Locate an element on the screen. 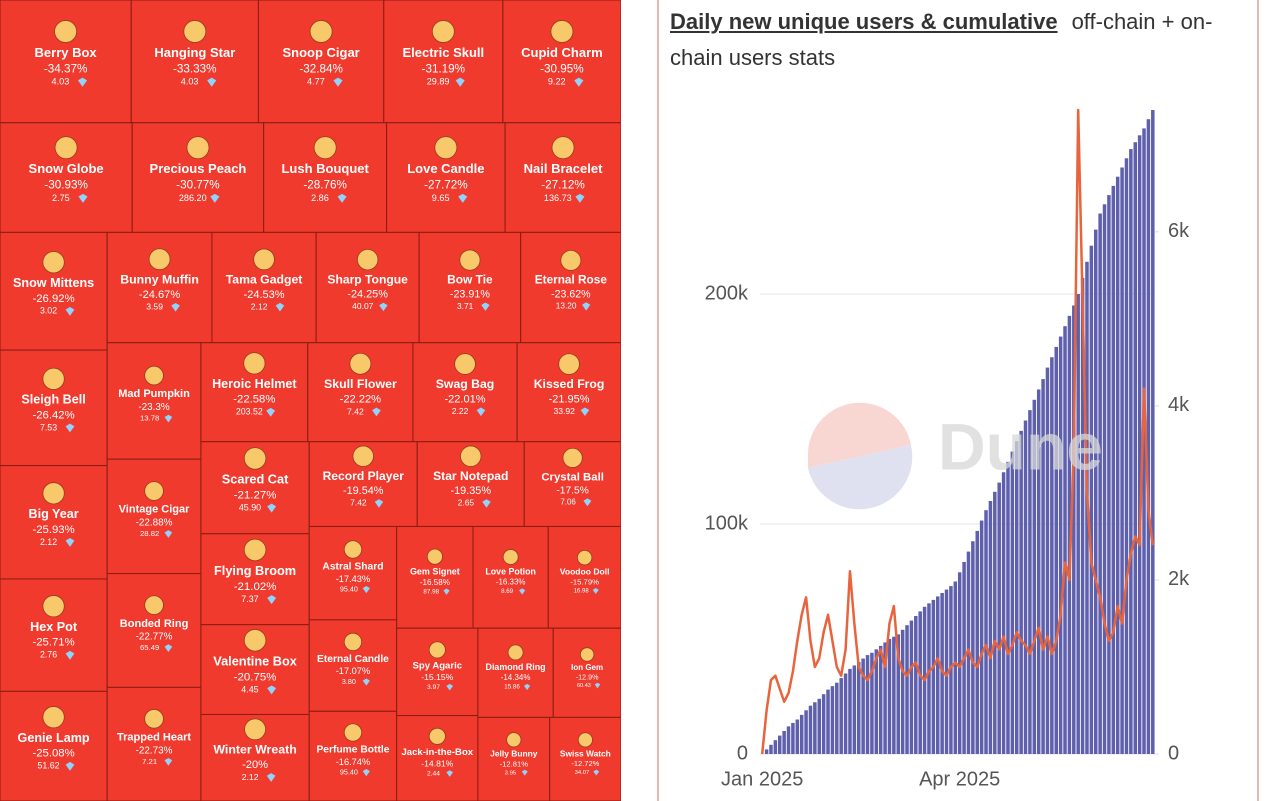  gift-change: -24.25% is located at coordinates (367, 295).